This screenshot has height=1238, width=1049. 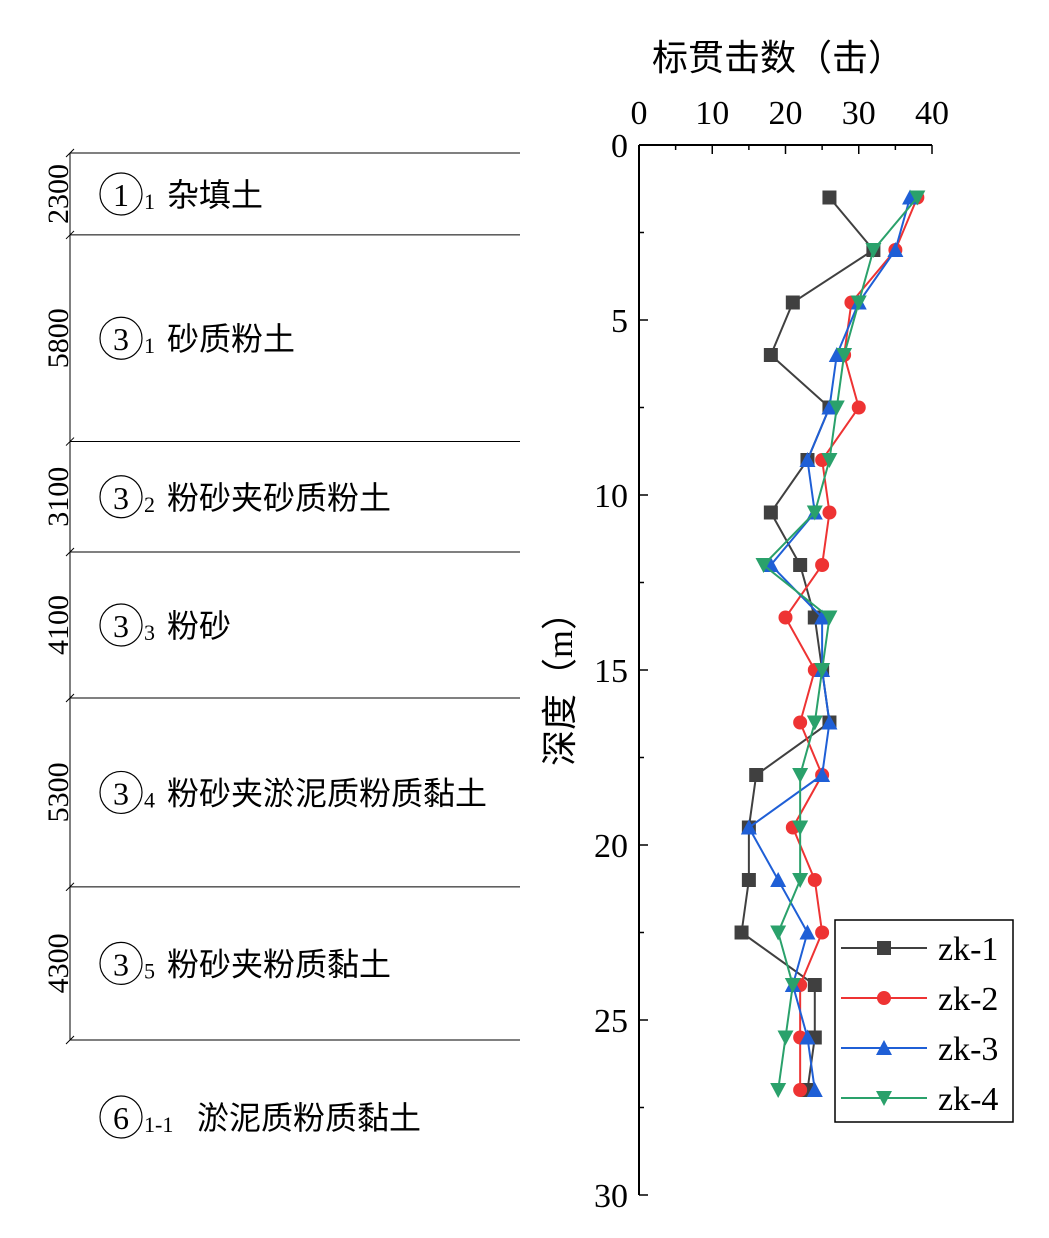 What do you see at coordinates (611, 846) in the screenshot?
I see `y-tick-label: 20` at bounding box center [611, 846].